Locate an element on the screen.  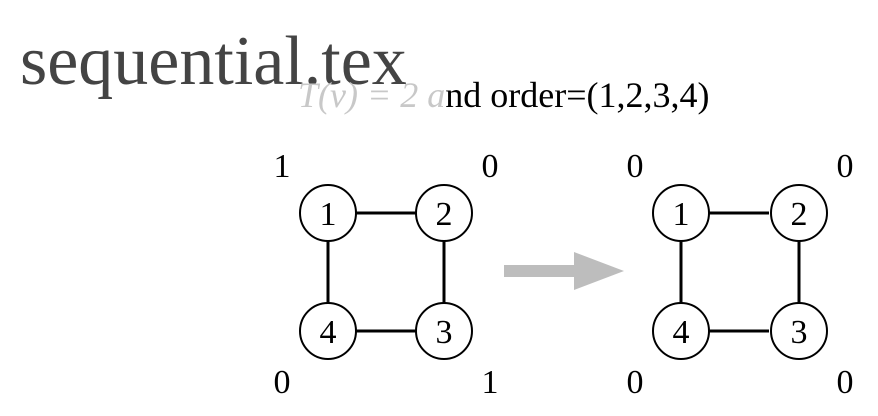
caption-faded-part: T(v) = 2 a is located at coordinates (371, 95).